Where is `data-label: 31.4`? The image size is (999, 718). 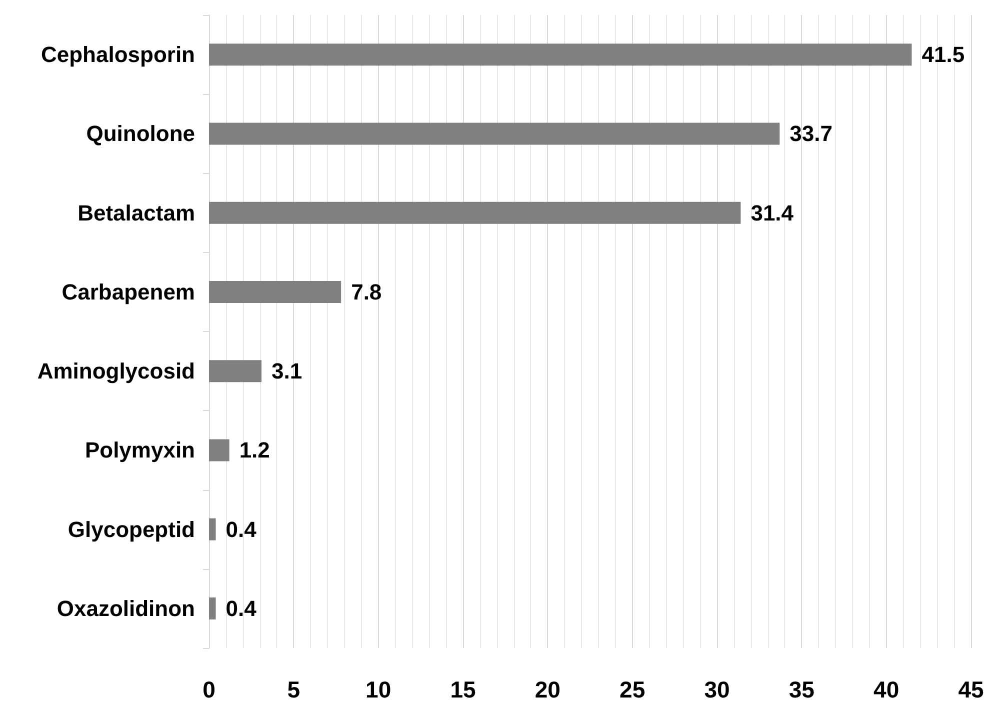
data-label: 31.4 is located at coordinates (772, 213).